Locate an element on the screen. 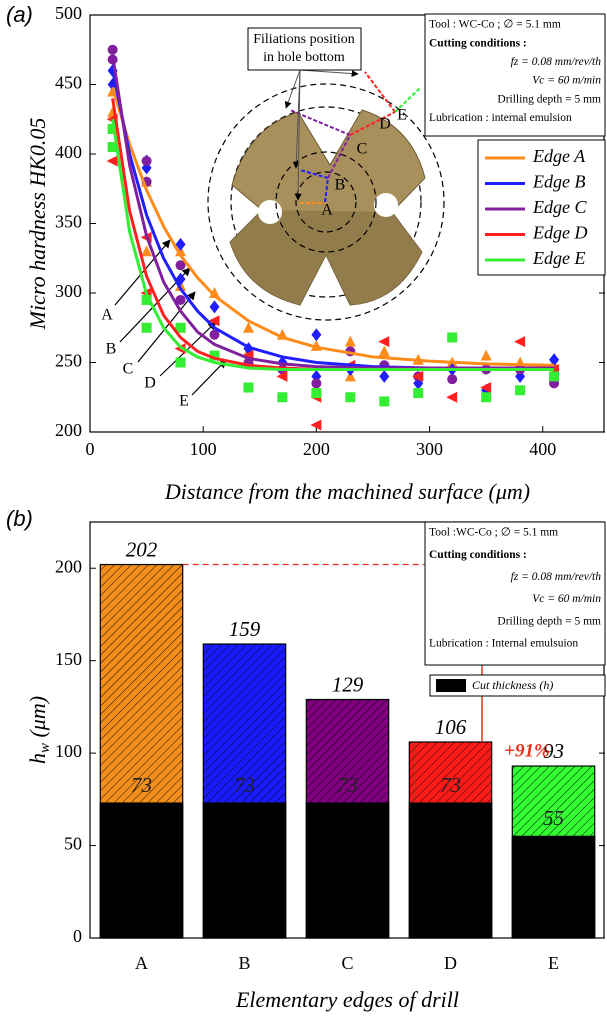 This screenshot has width=607, height=1023. annotation: +91% is located at coordinates (527, 750).